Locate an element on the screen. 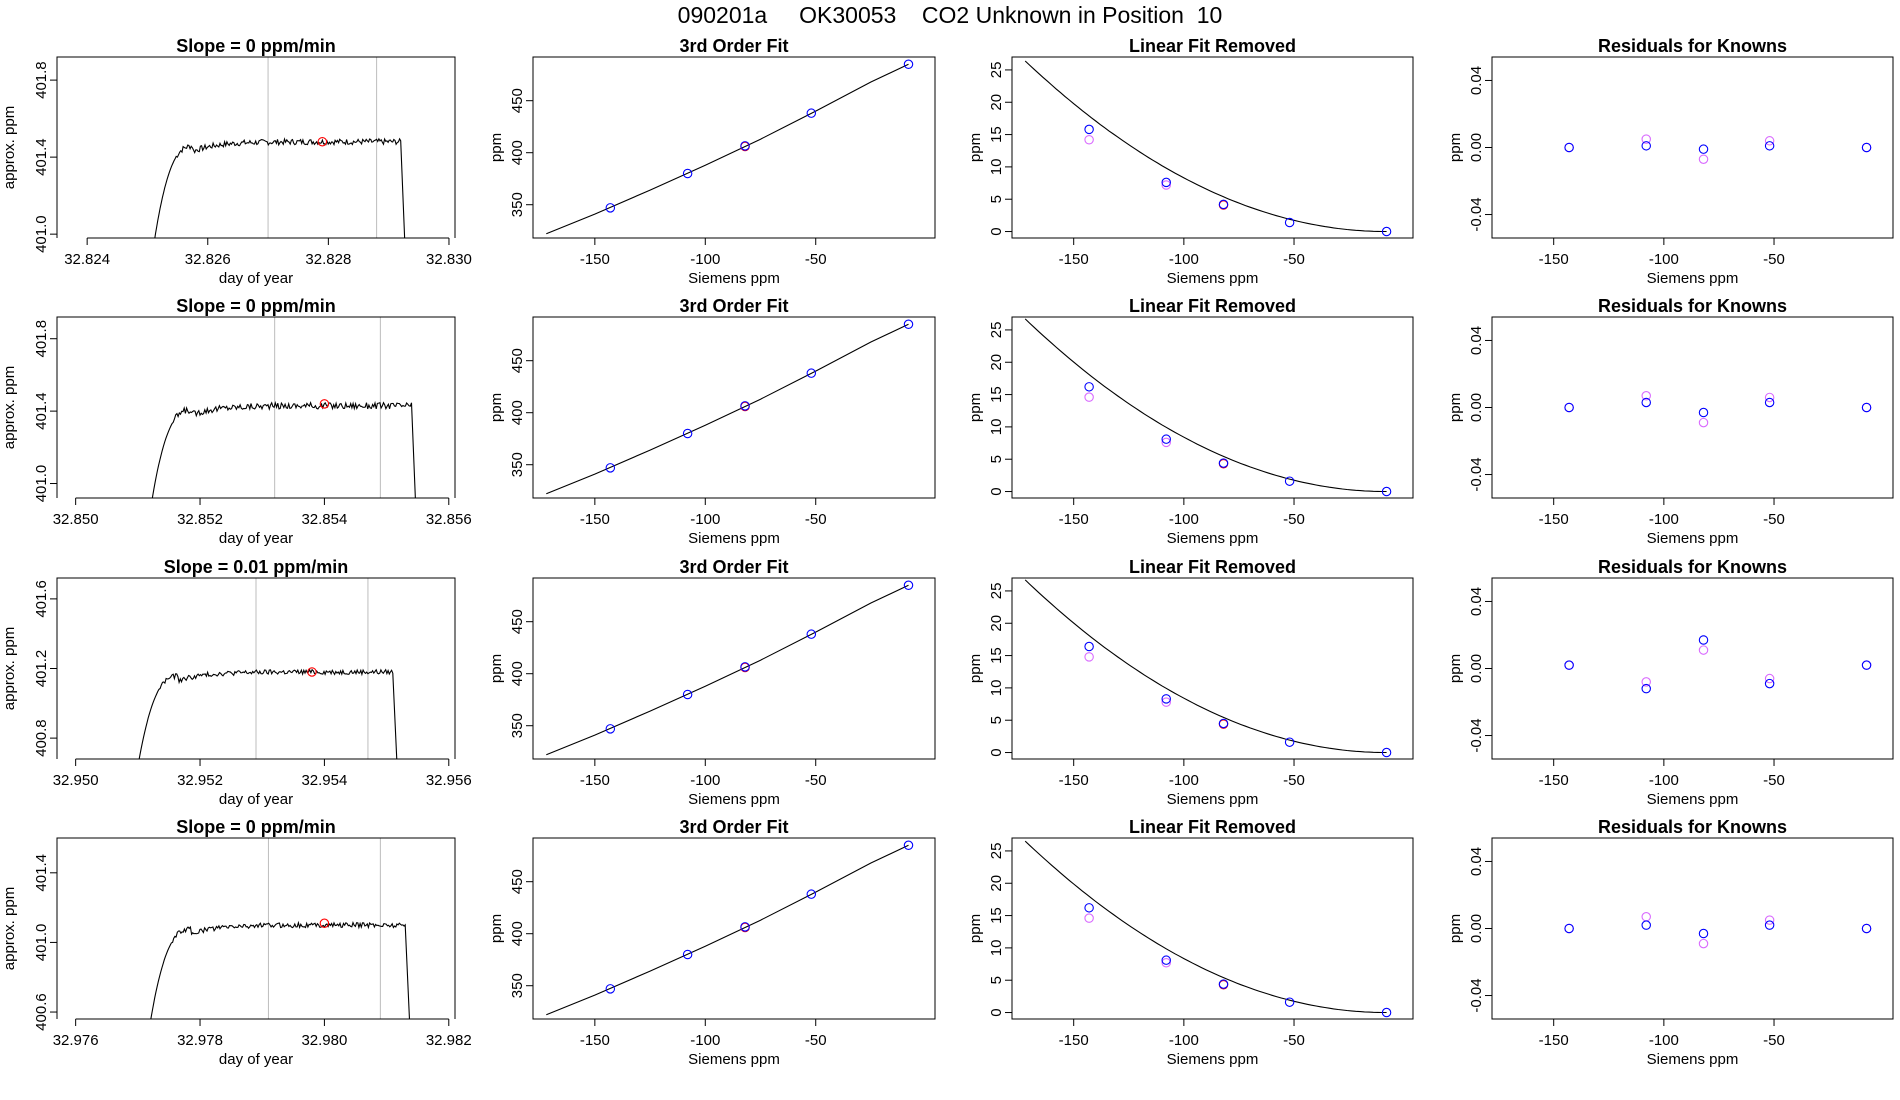 This screenshot has width=1900, height=1100. y-axis: 400.8 401.2 401.6 is located at coordinates (45, 668).